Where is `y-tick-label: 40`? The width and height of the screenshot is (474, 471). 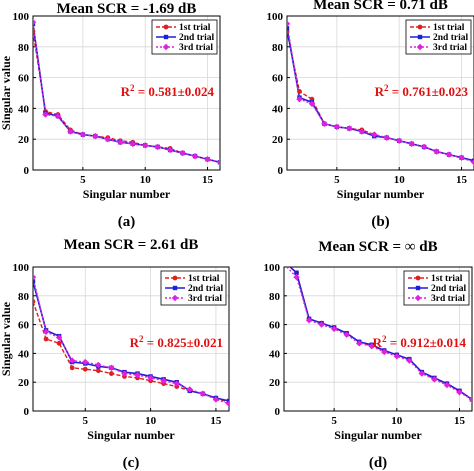
y-tick-label: 40 is located at coordinates (275, 354).